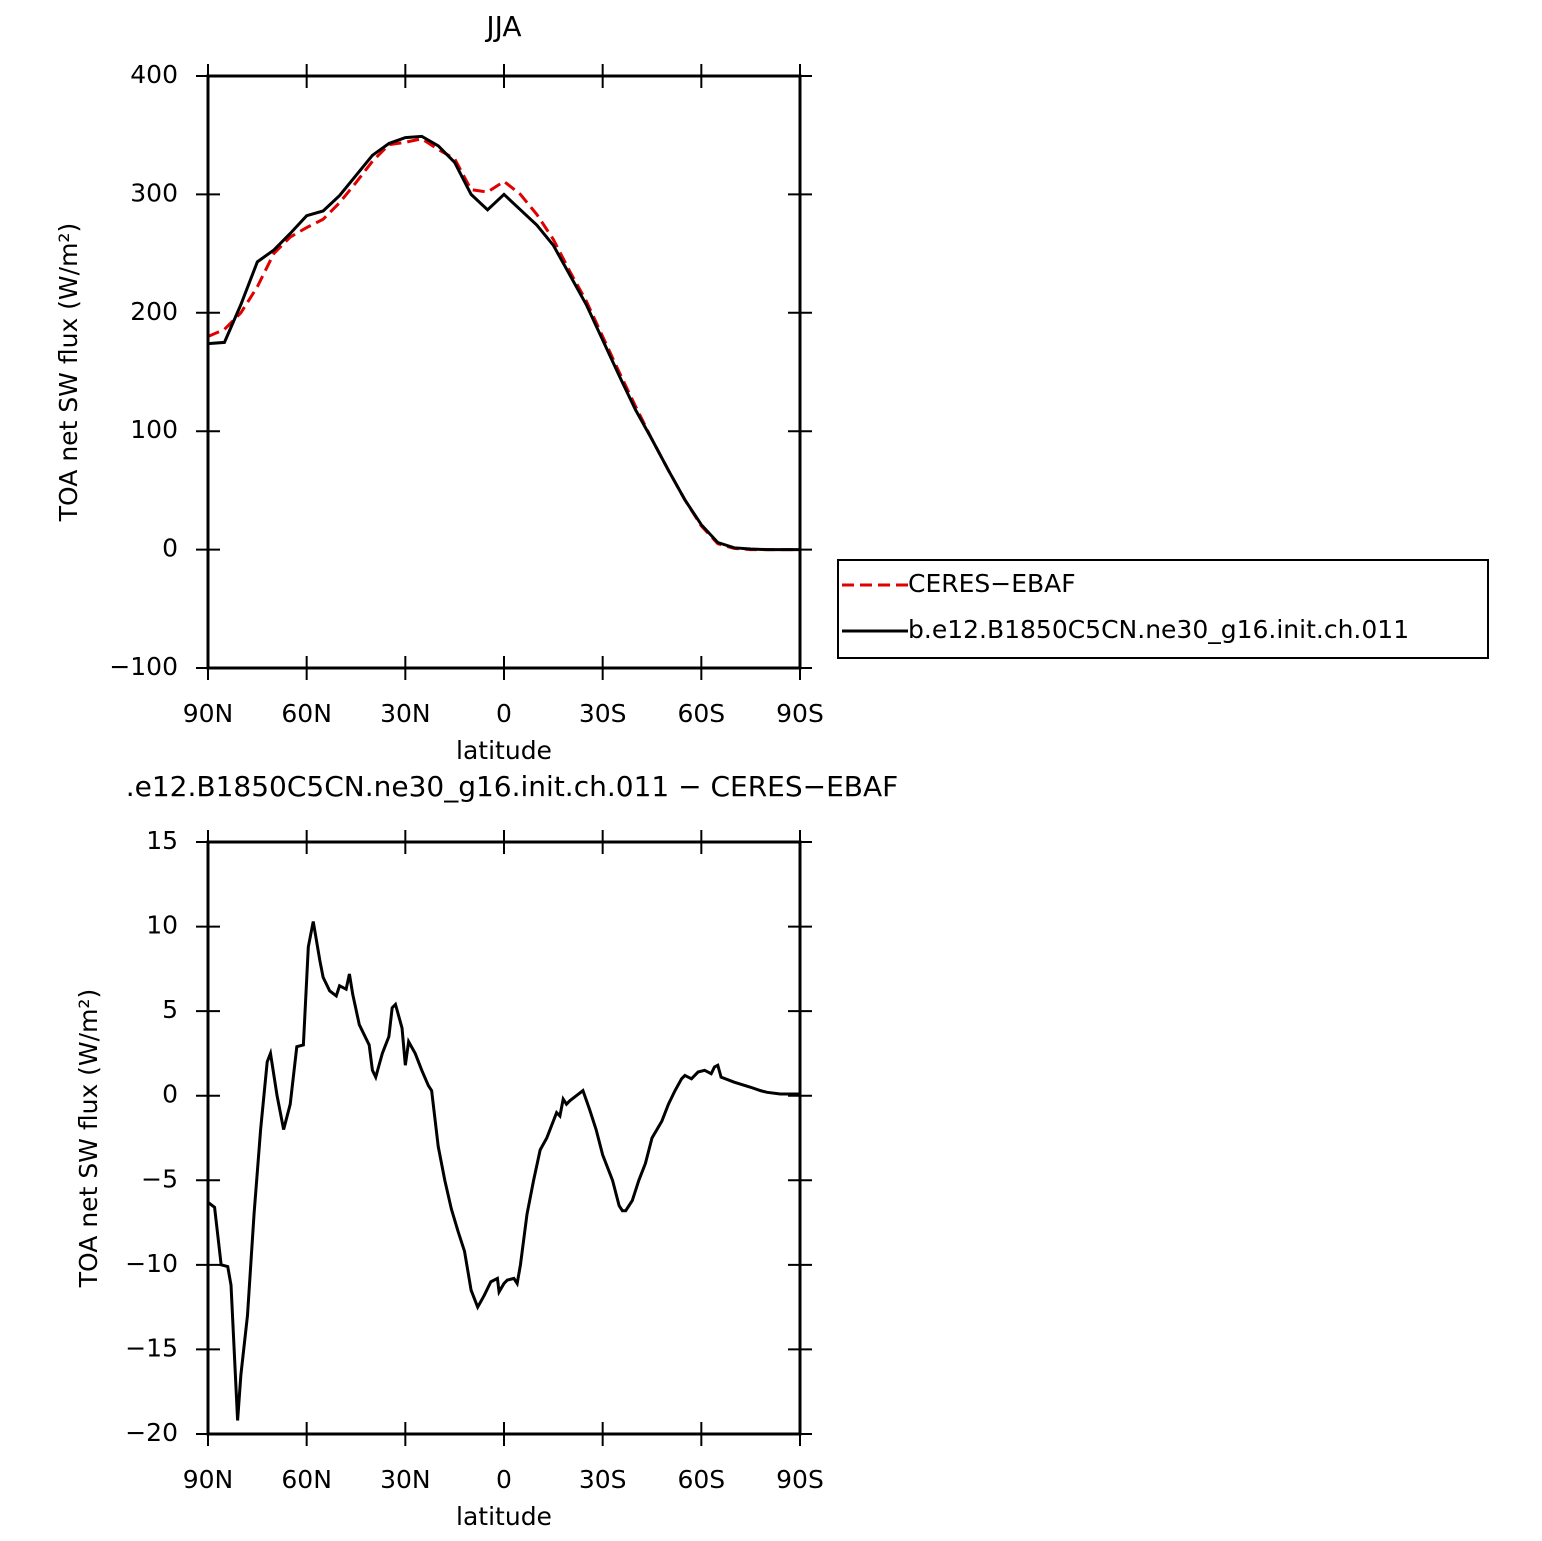 This screenshot has width=1542, height=1541. I want to click on chart-title: JJA, so click(502, 26).